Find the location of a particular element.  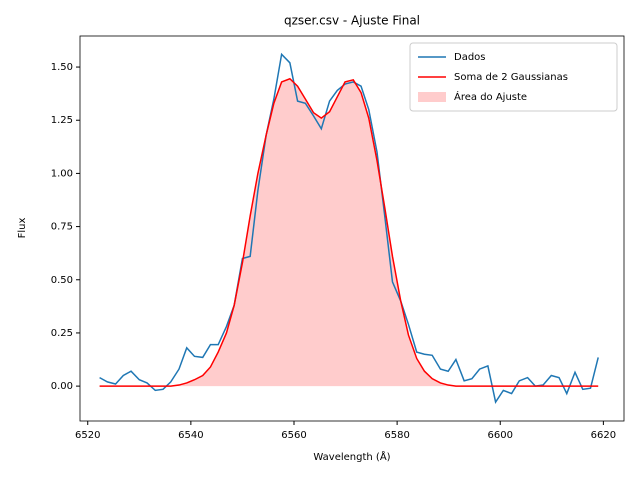

y-tick-label: 0.75 is located at coordinates (62, 227).